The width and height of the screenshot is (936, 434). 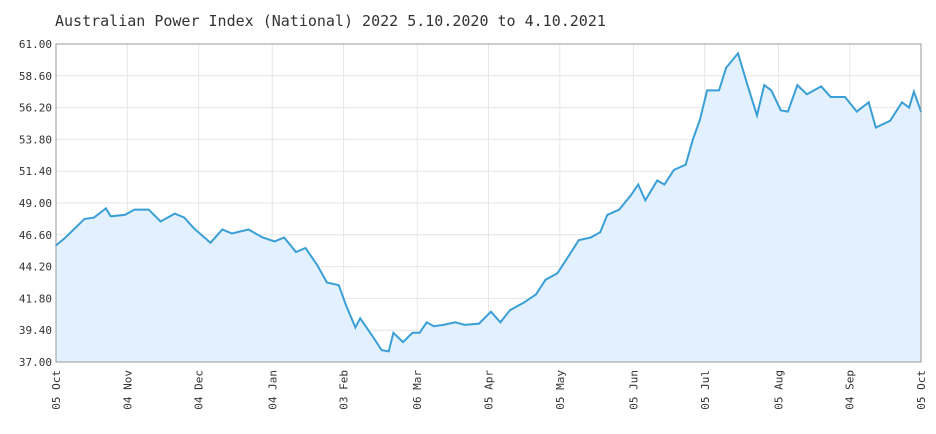 I want to click on x-tick-label: 03 Feb, so click(x=344, y=390).